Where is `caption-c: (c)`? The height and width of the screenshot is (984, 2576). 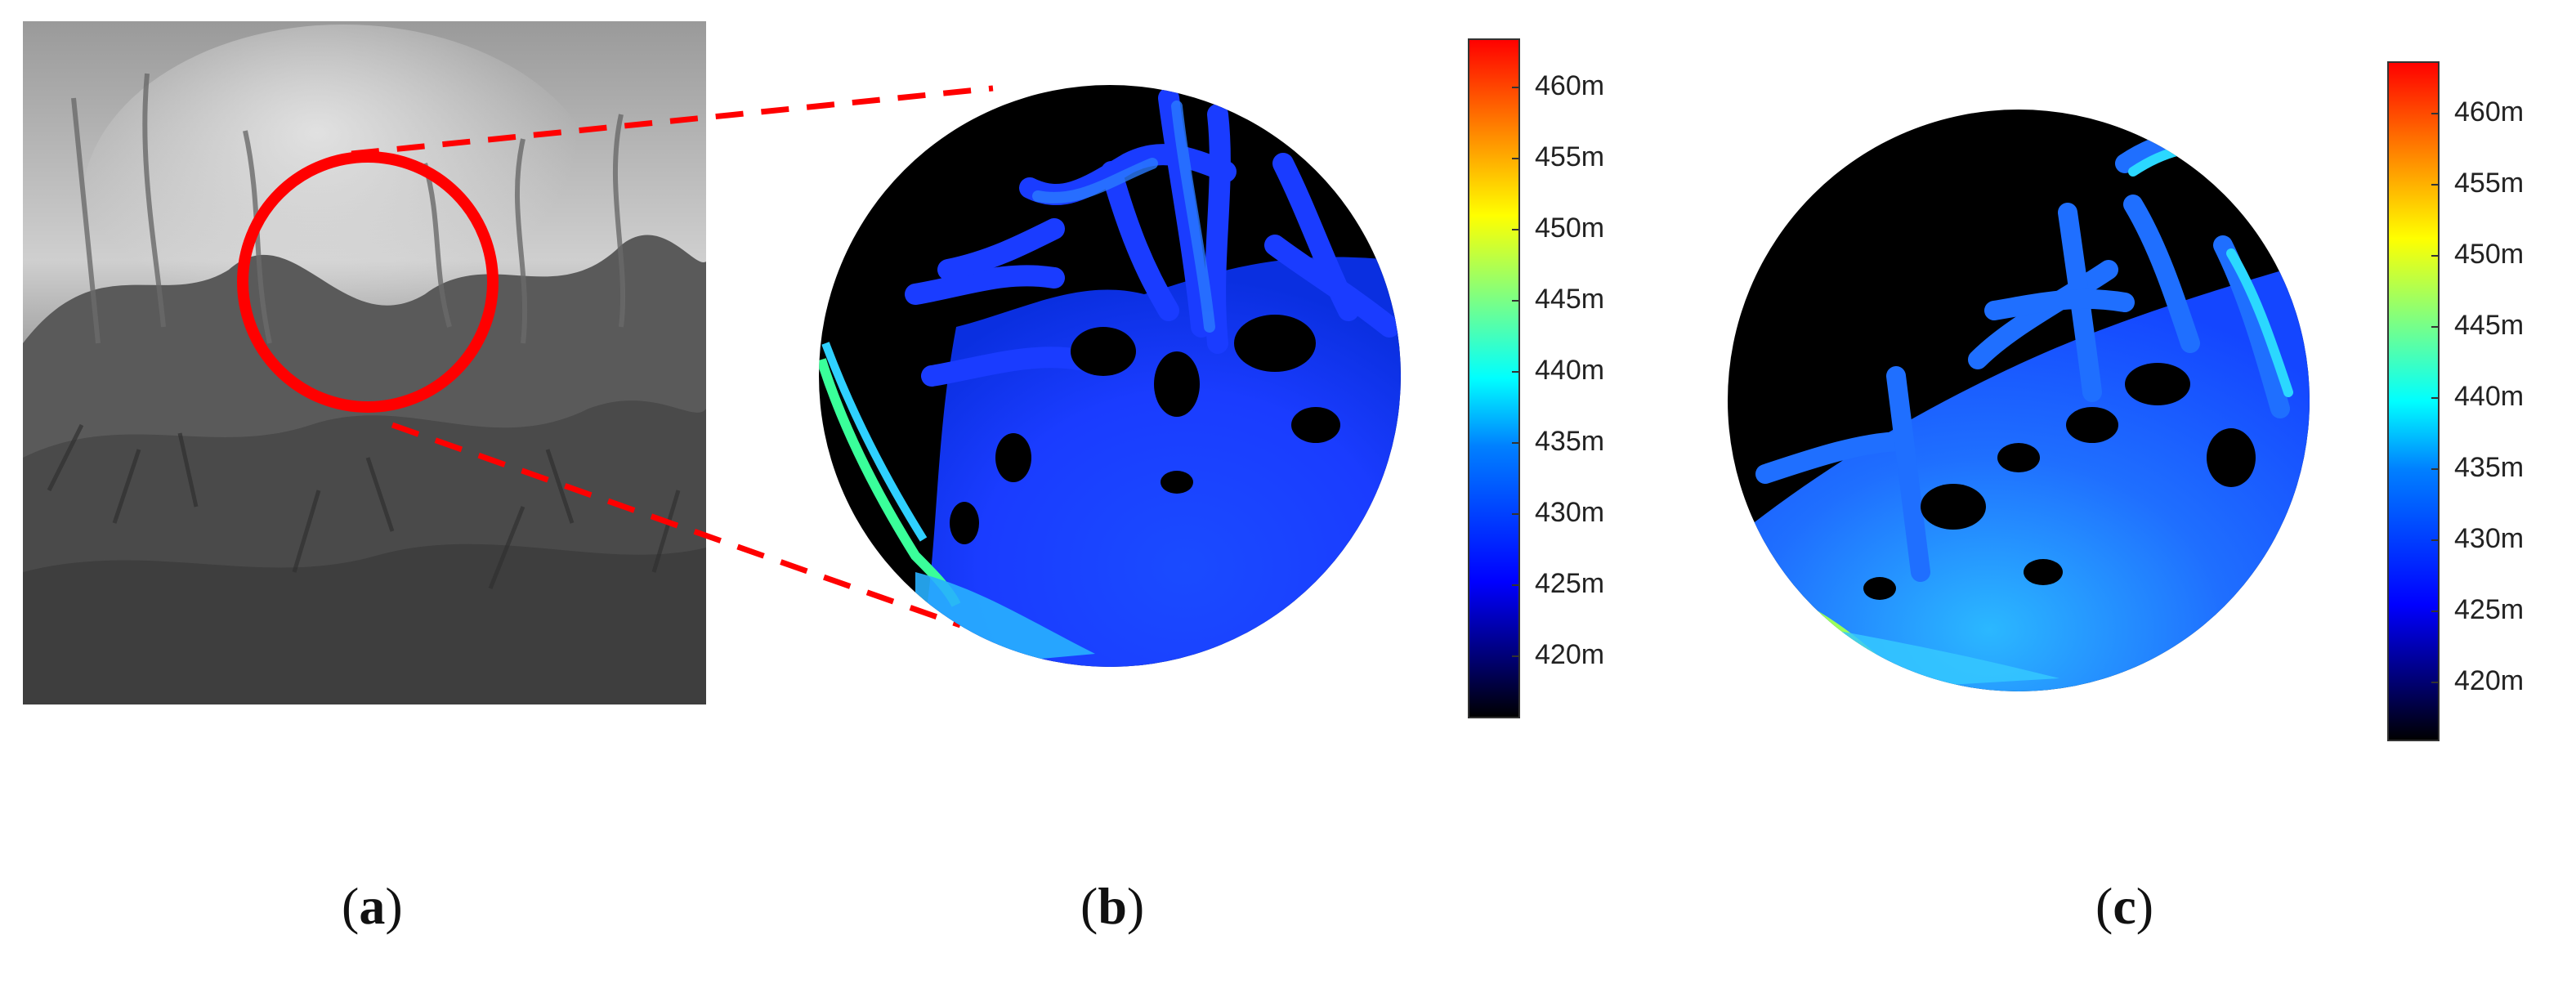
caption-c: (c) is located at coordinates (2124, 906).